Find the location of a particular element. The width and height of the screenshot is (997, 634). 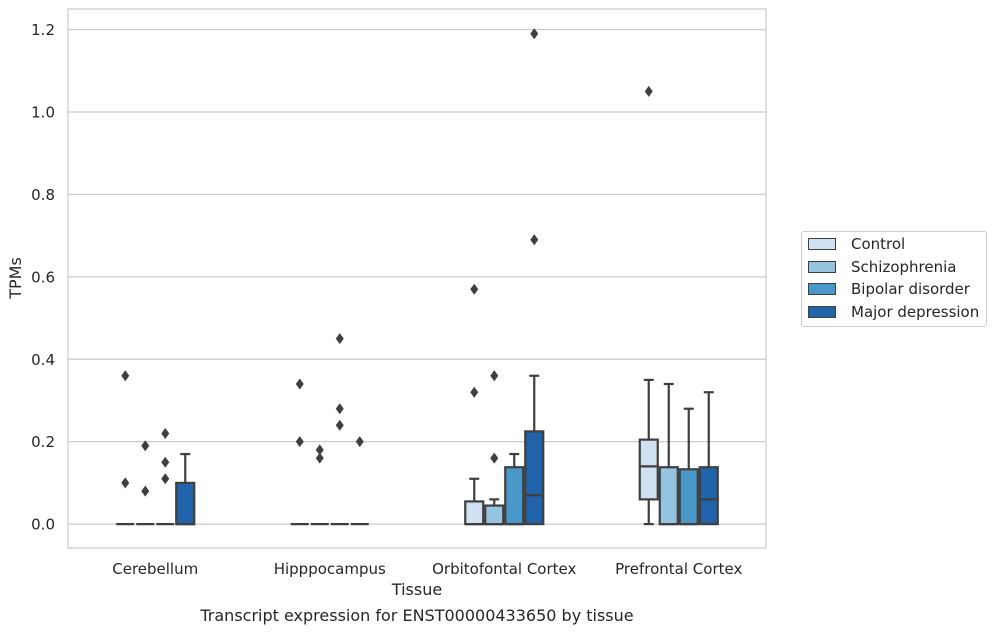

x-tick-label: Orbitofontal Cortex is located at coordinates (504, 569).